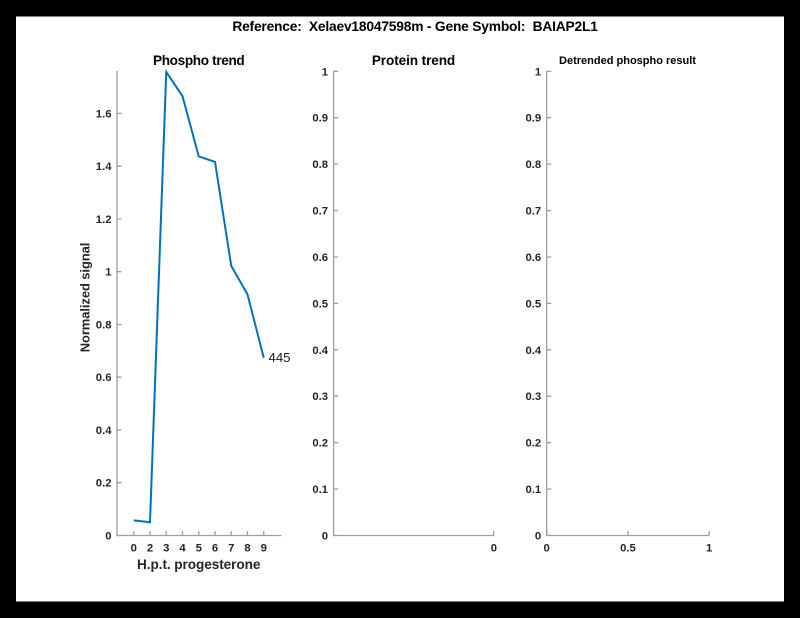  Describe the element at coordinates (104, 114) in the screenshot. I see `svg-text: 1.6` at that location.